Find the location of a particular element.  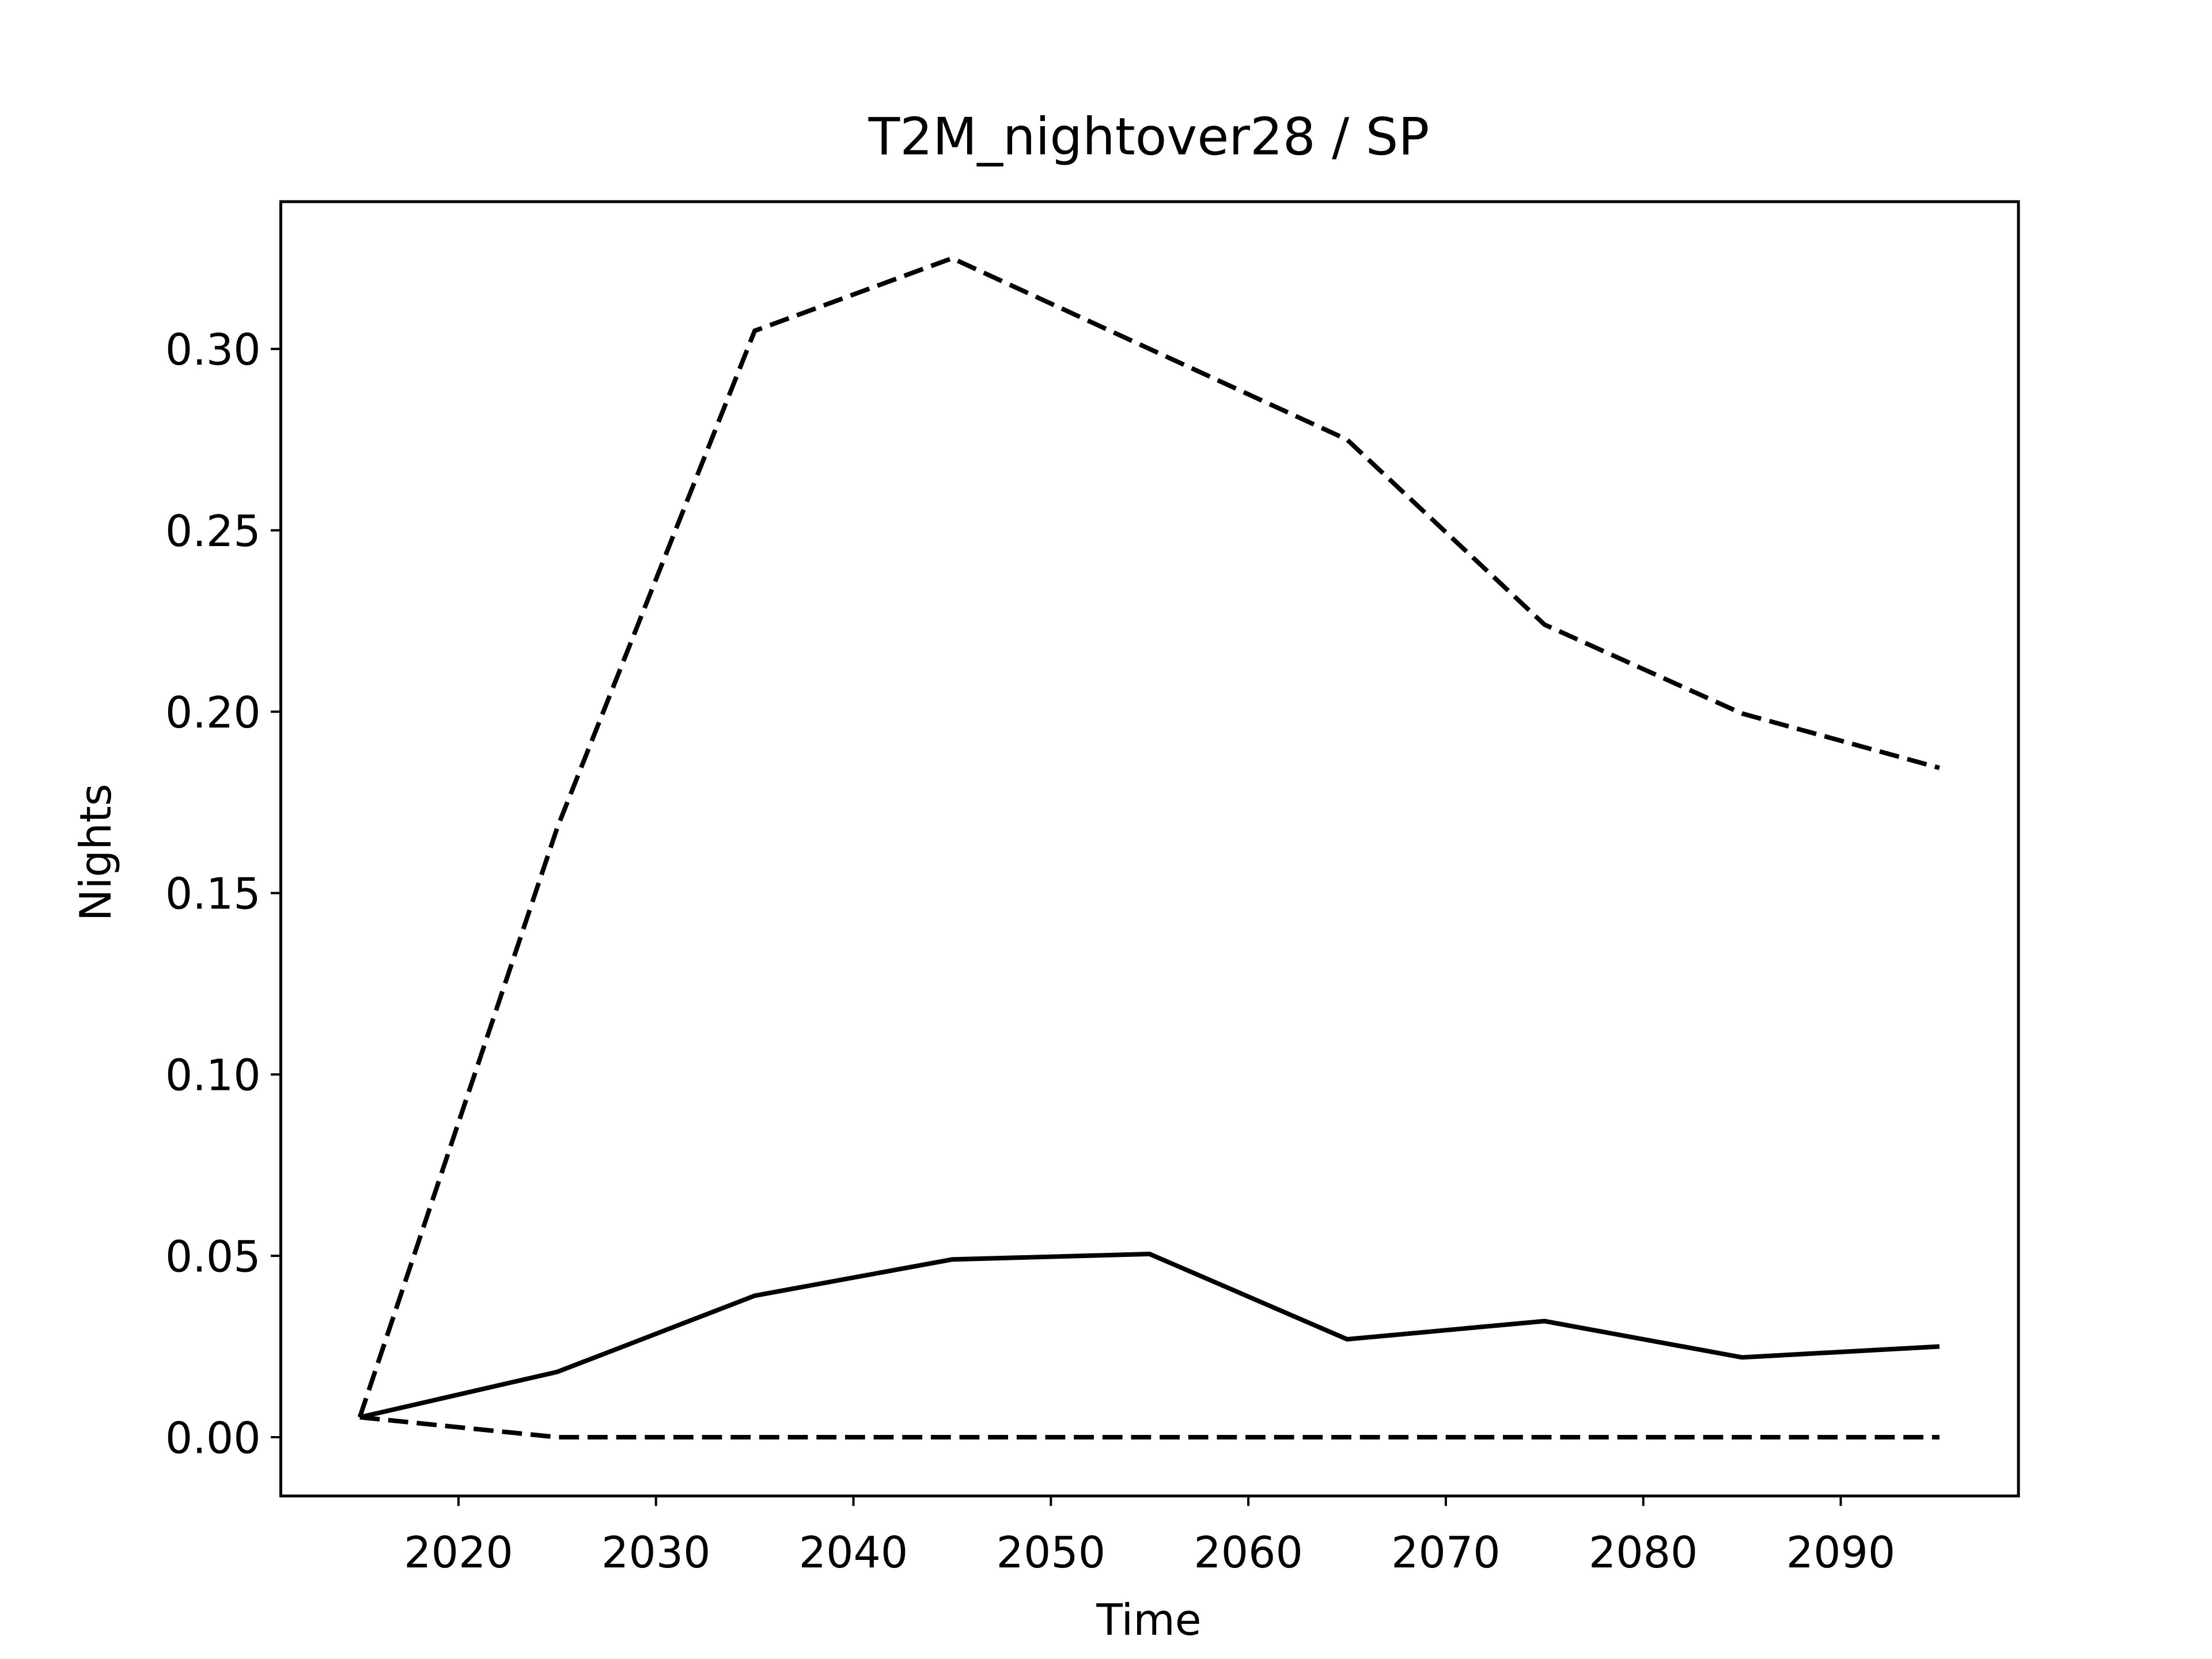

y-tick-label: 0.10 is located at coordinates (213, 1076).